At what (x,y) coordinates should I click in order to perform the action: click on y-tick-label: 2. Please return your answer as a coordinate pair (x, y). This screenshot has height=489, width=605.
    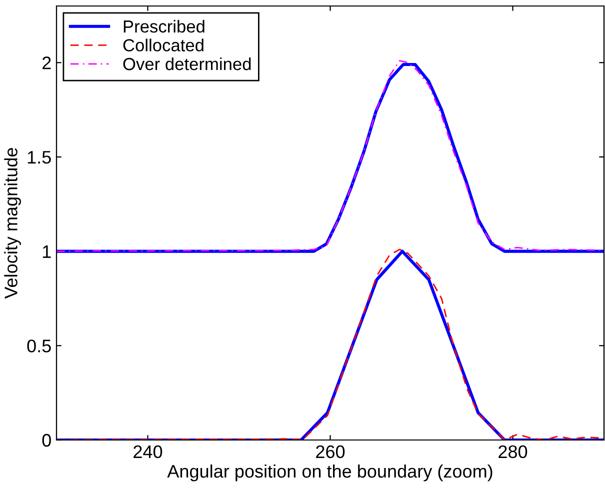
    Looking at the image, I should click on (46, 63).